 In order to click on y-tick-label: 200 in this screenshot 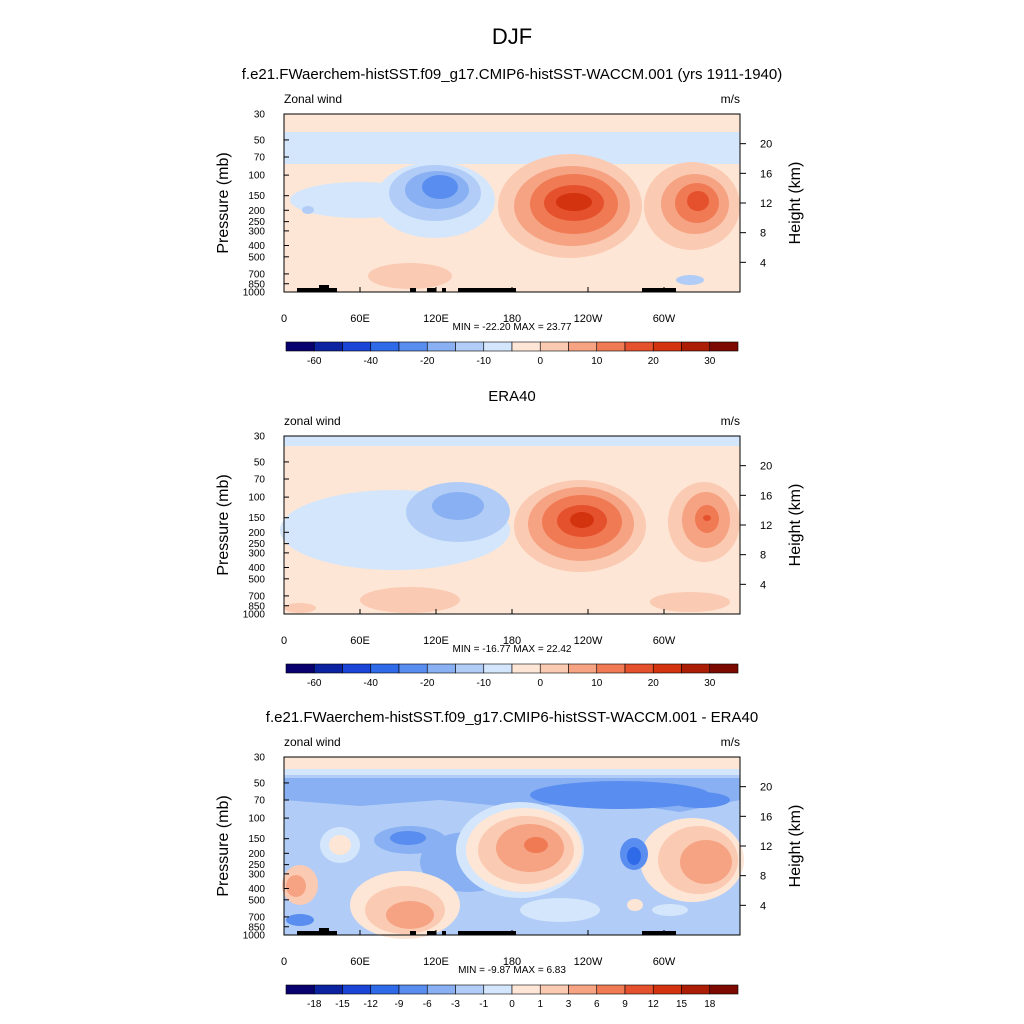, I will do `click(256, 211)`.